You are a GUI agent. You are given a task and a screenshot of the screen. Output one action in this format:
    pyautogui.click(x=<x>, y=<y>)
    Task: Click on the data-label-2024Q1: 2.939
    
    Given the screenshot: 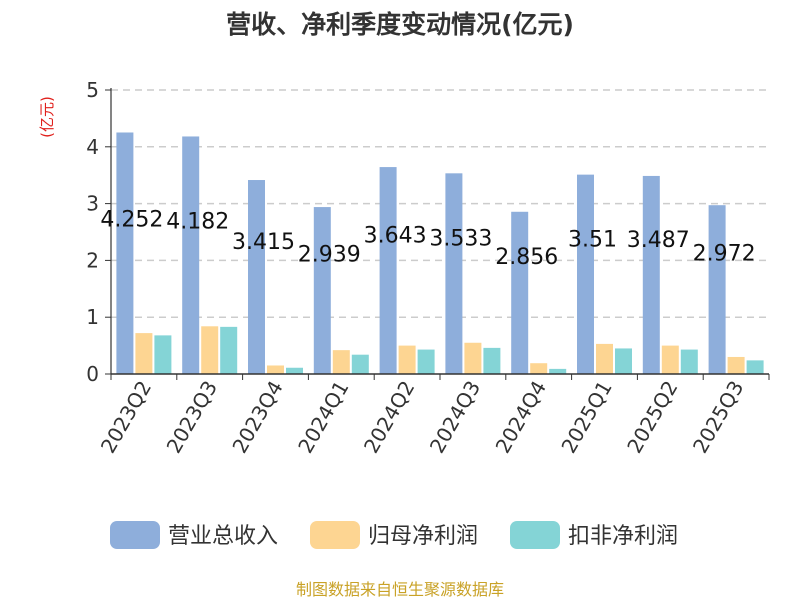 What is the action you would take?
    pyautogui.click(x=329, y=255)
    